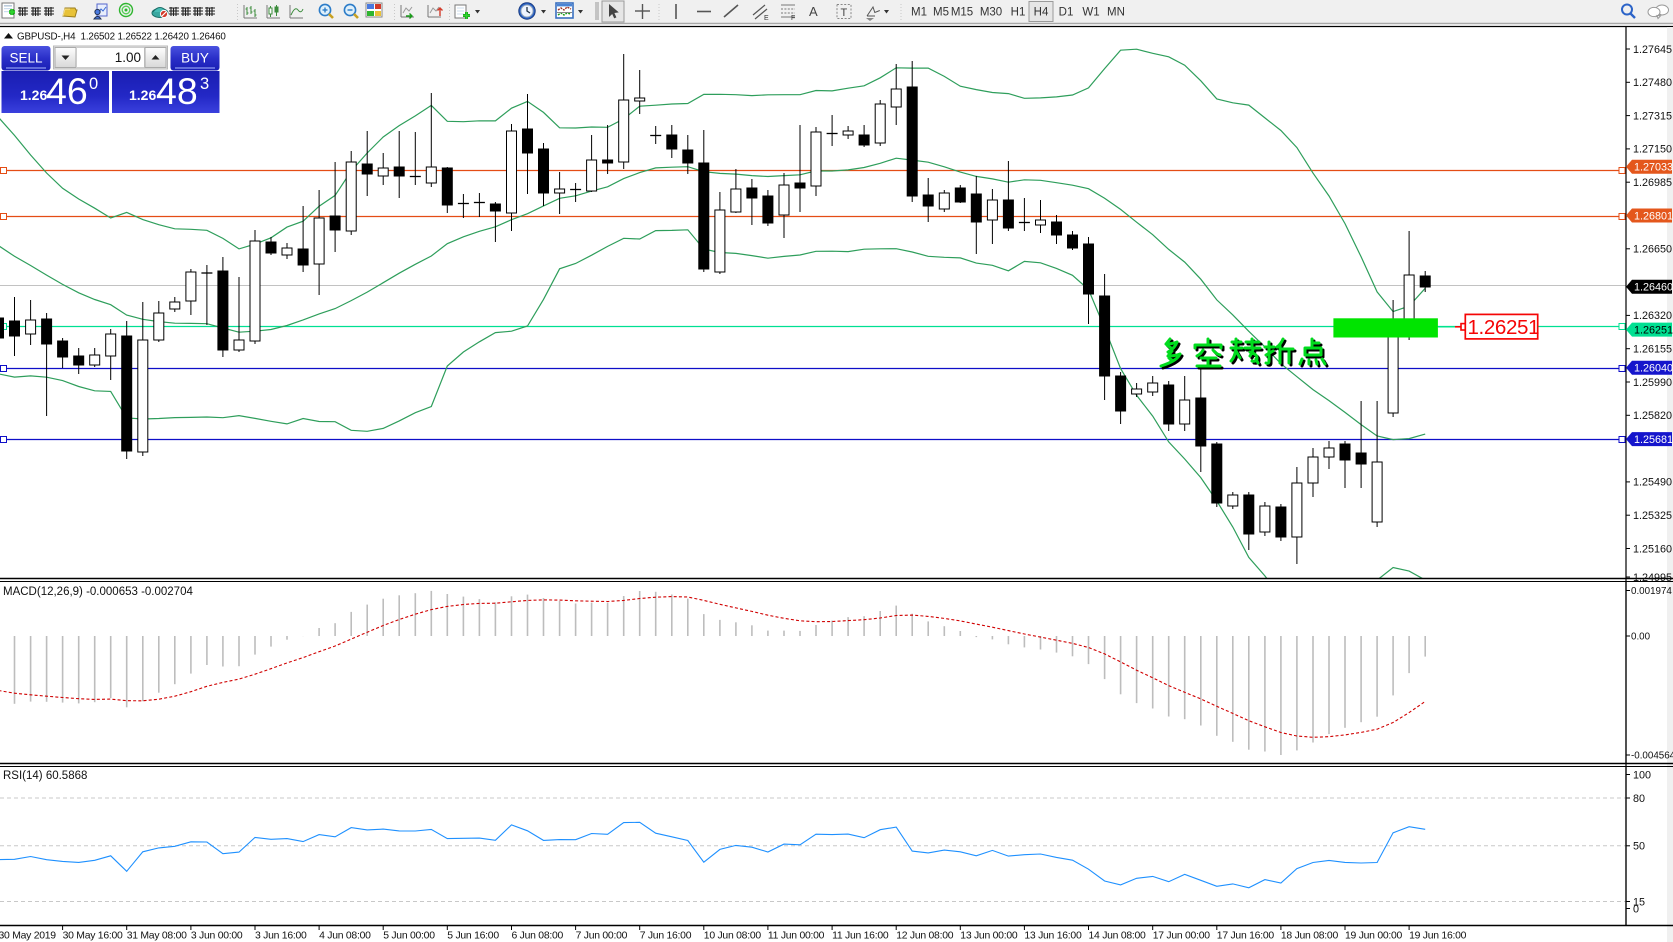  I want to click on svg-text: M5, so click(941, 13).